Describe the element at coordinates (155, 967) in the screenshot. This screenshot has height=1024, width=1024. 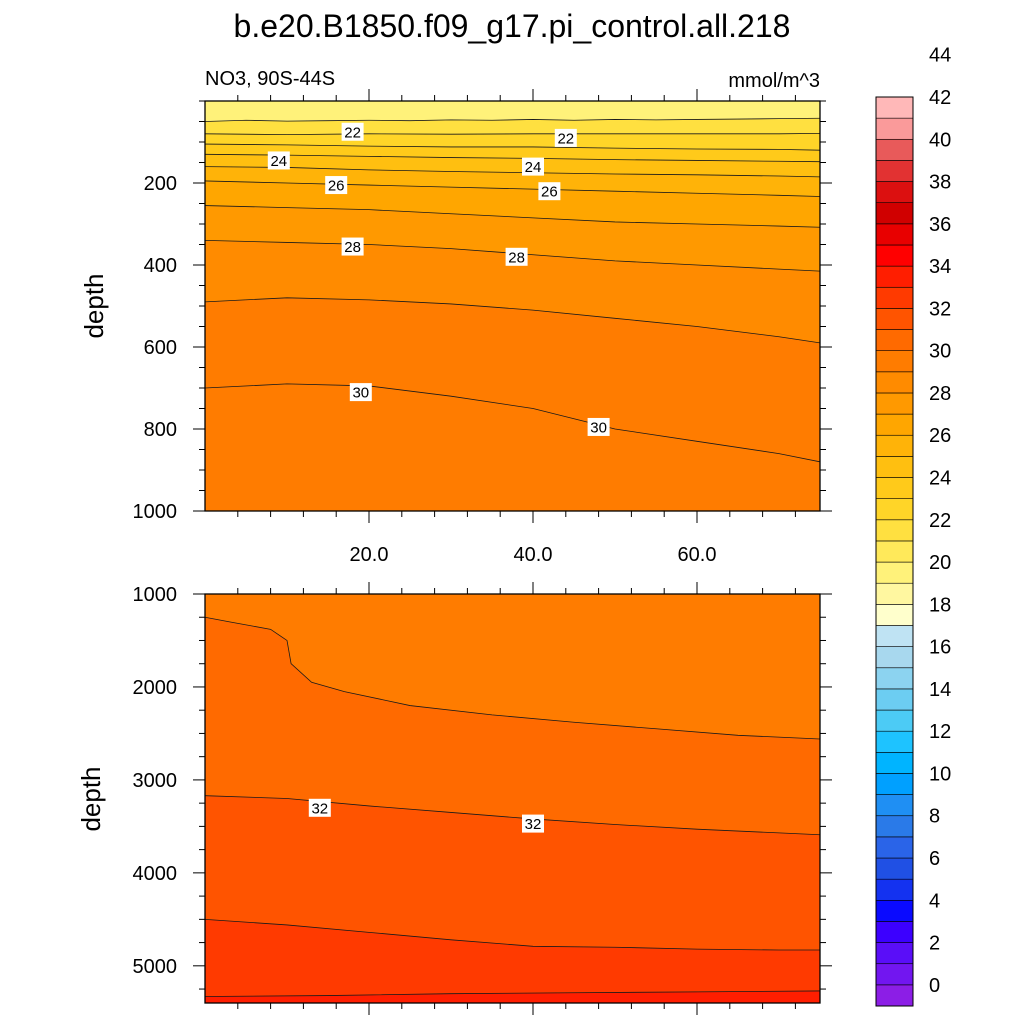
I see `y-tick-label-lower-4: 5000` at that location.